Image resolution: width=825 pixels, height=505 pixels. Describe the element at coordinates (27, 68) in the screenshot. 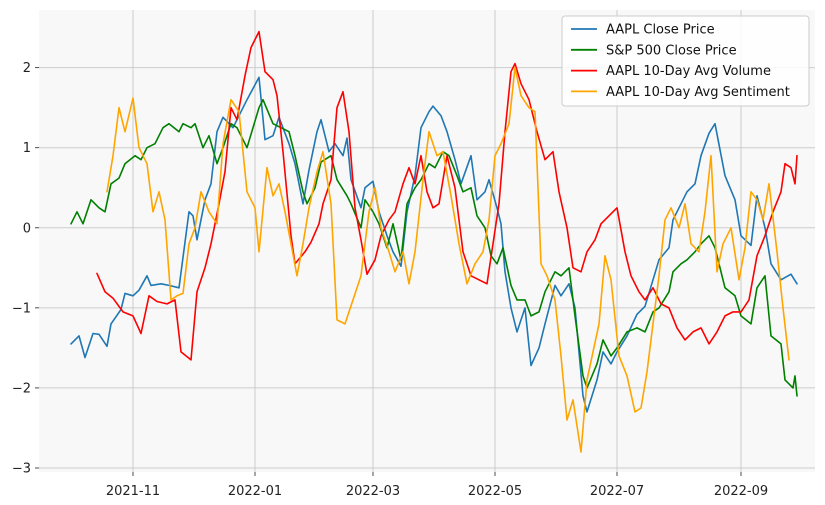

I see `y-tick-label: 2` at that location.